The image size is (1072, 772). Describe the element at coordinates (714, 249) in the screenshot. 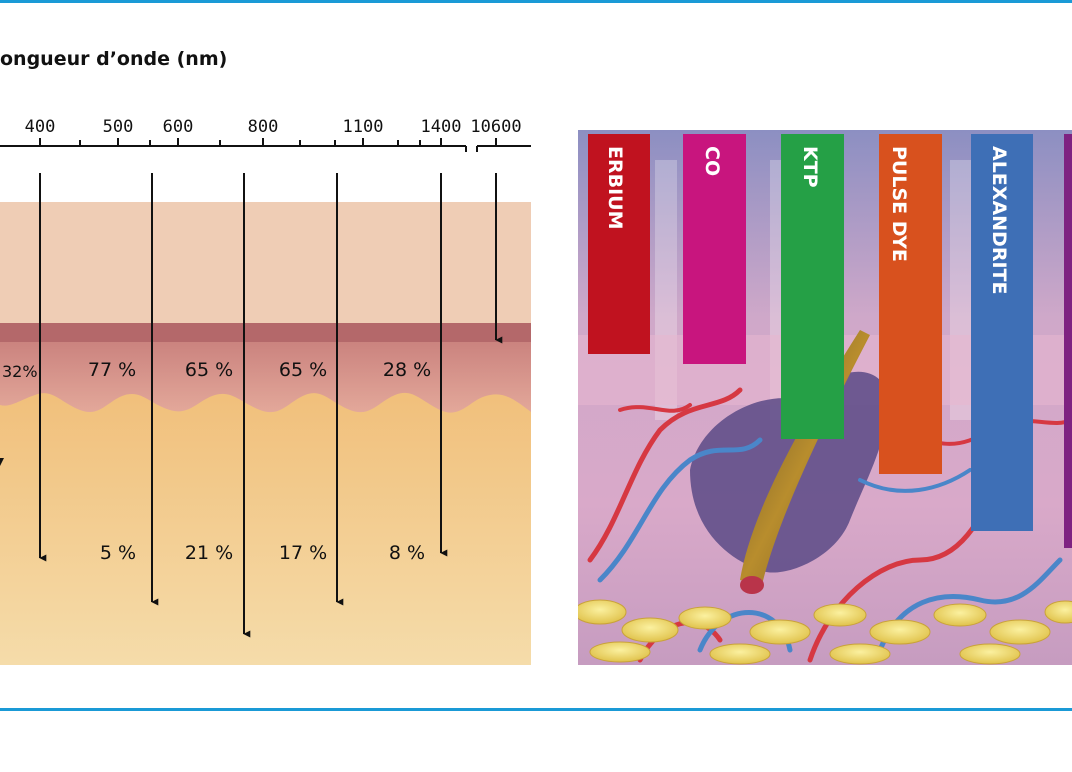

I see `laser-bar-co` at that location.